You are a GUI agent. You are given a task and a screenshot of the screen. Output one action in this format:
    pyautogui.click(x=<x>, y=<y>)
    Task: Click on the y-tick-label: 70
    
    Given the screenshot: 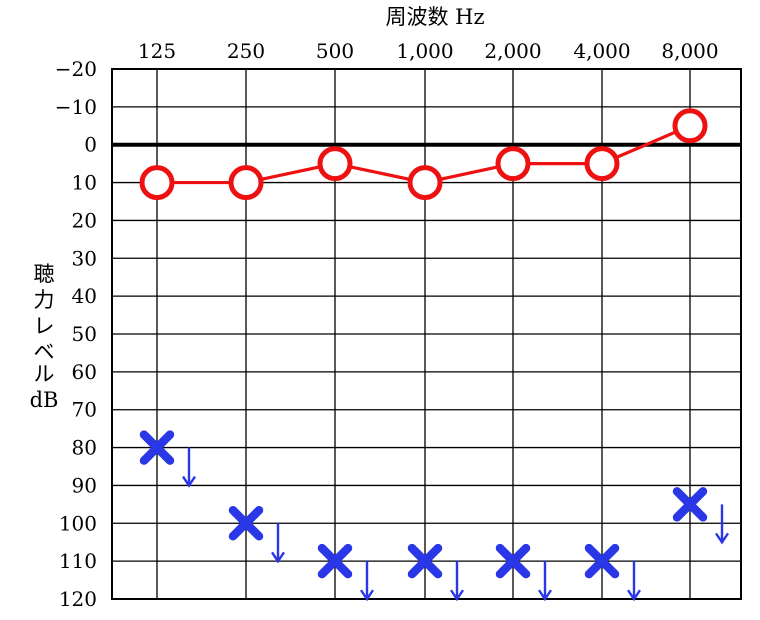 What is the action you would take?
    pyautogui.click(x=84, y=410)
    